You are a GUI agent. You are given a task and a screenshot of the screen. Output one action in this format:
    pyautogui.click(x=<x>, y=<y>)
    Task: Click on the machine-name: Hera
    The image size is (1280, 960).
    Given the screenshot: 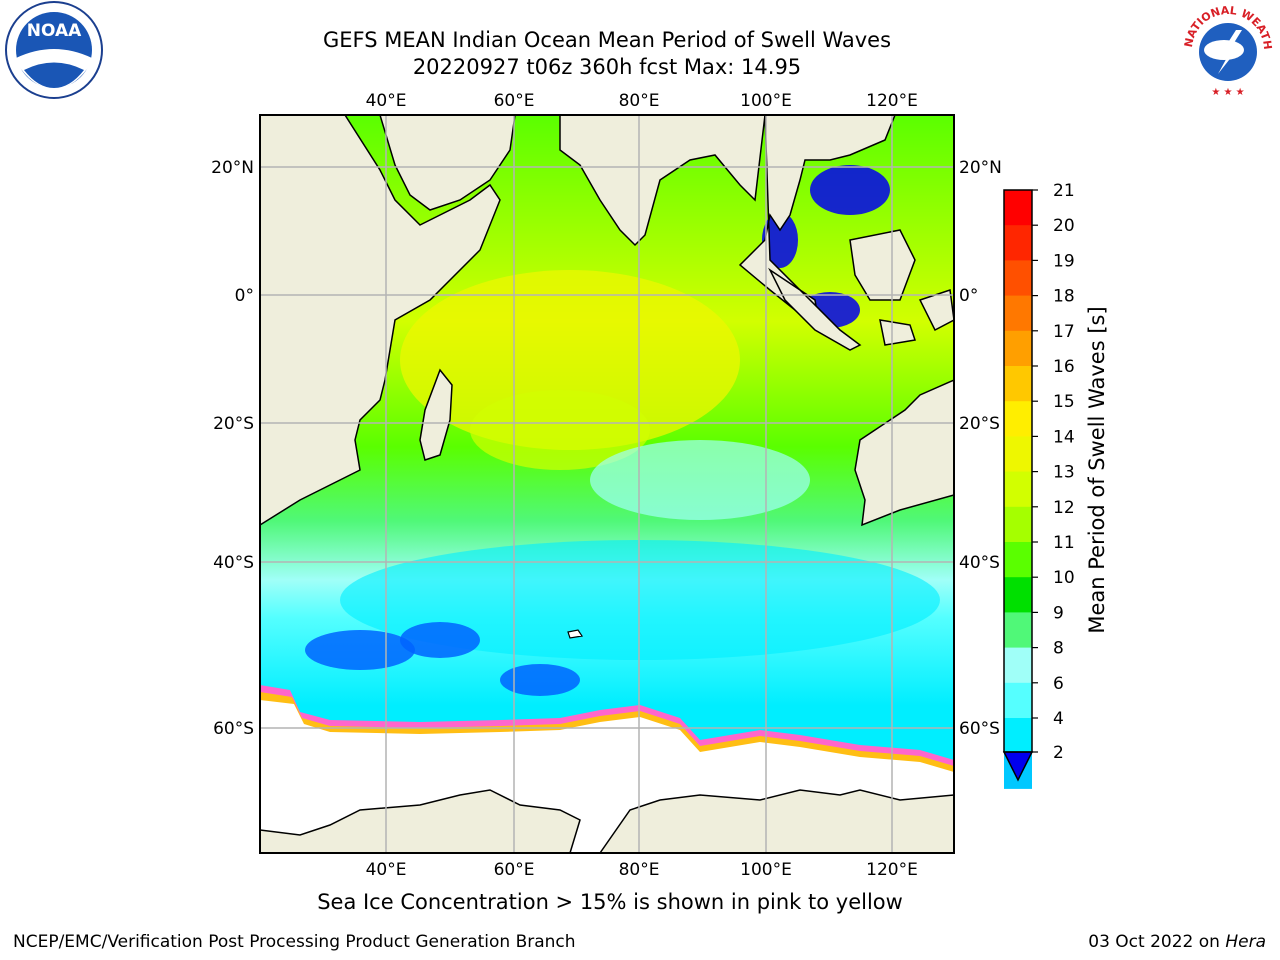 What is the action you would take?
    pyautogui.click(x=1245, y=942)
    